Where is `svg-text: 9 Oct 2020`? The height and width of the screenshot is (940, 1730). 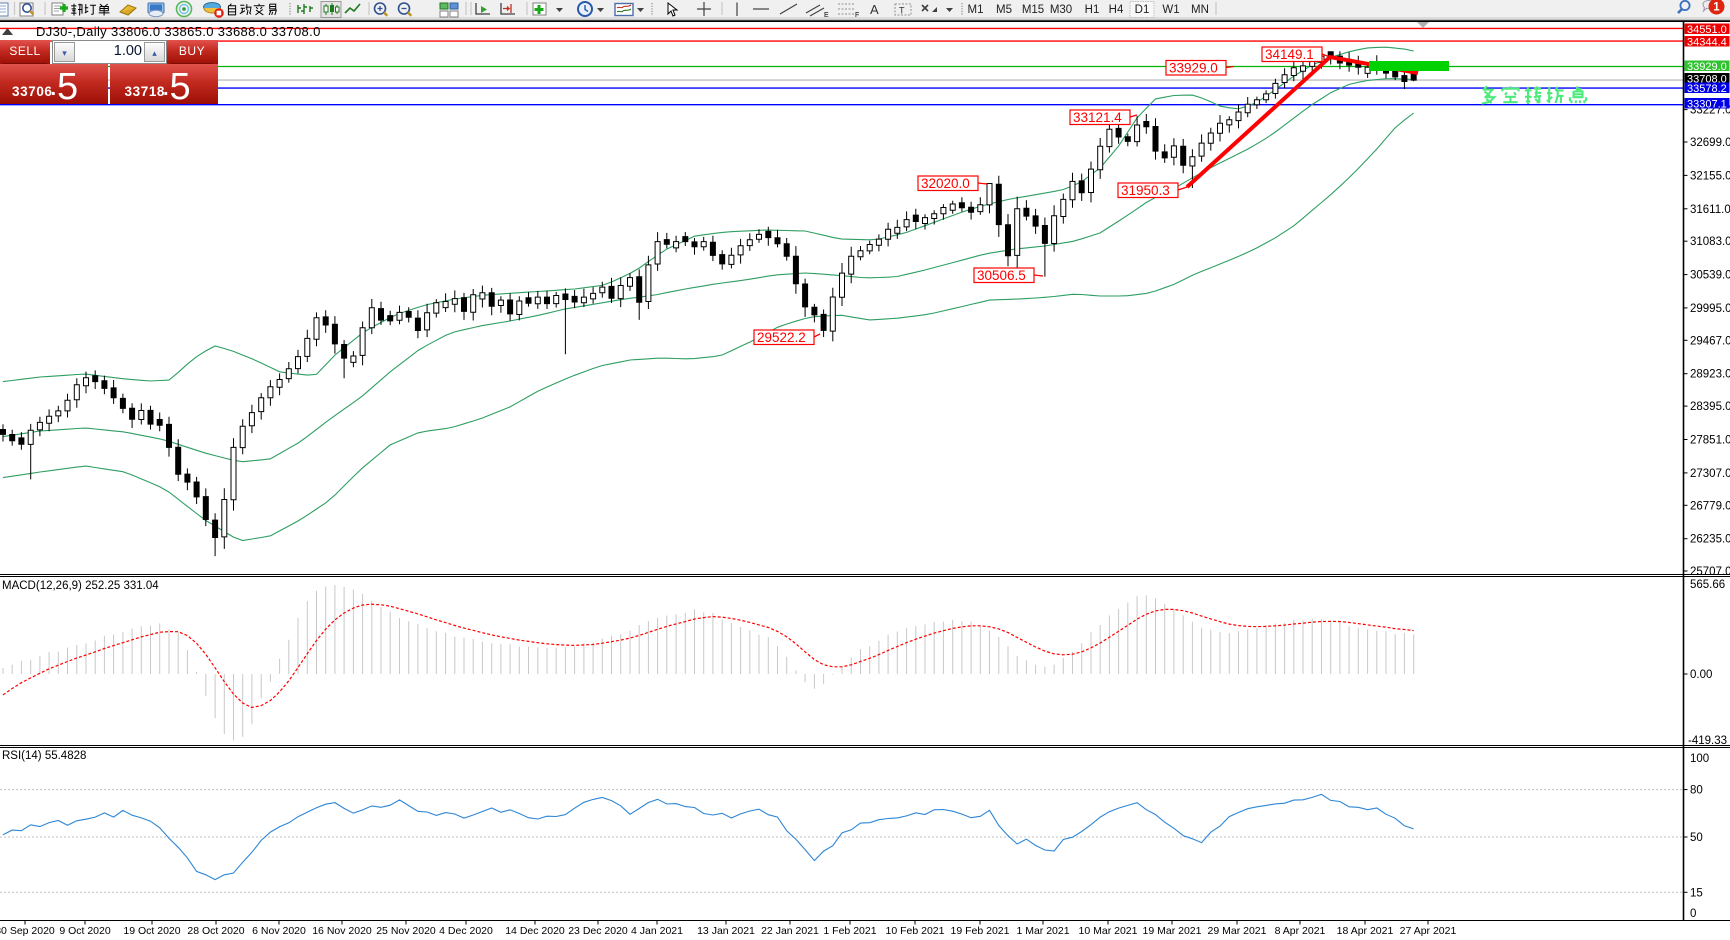
svg-text: 9 Oct 2020 is located at coordinates (85, 931).